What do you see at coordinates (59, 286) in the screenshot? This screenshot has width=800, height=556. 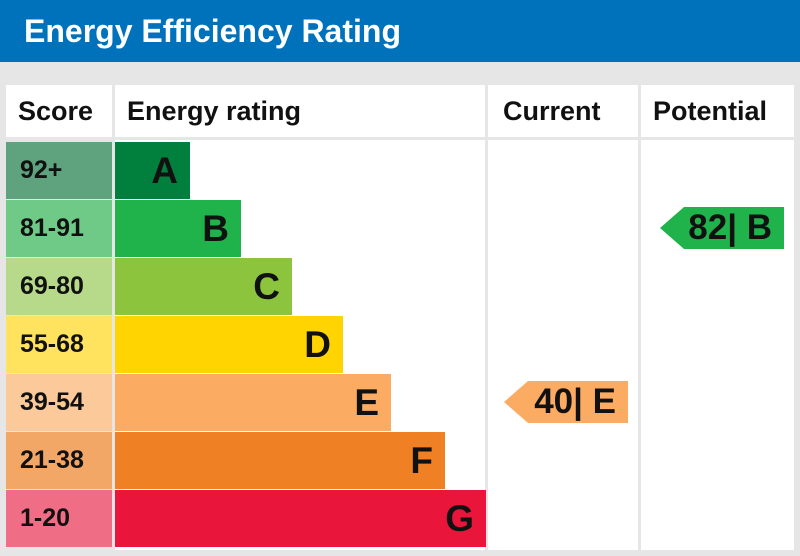 I see `score-range-c: 69-80` at bounding box center [59, 286].